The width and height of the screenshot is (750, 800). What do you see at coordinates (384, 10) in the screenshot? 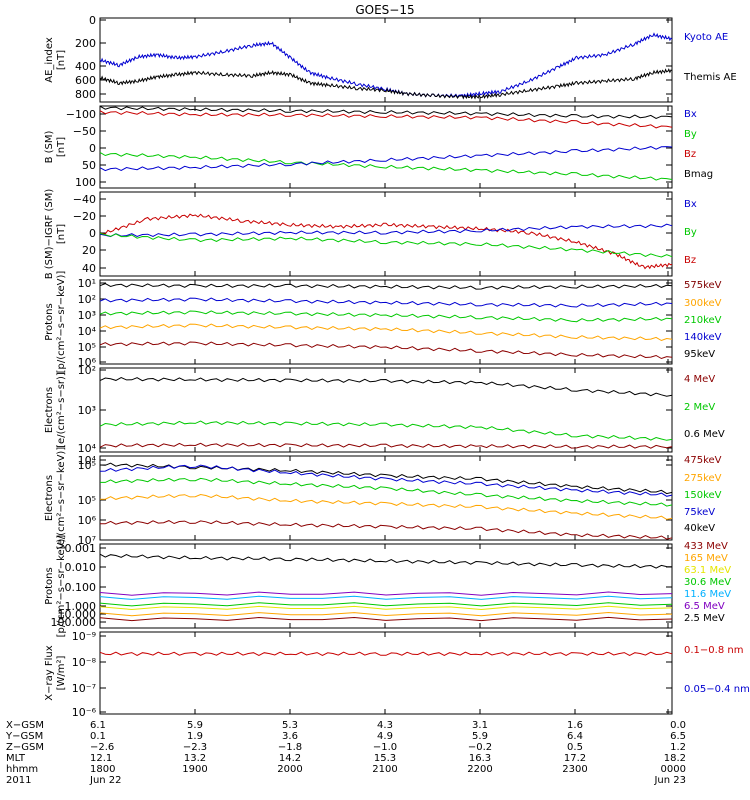
I see `chart-title: GOES−15` at bounding box center [384, 10].